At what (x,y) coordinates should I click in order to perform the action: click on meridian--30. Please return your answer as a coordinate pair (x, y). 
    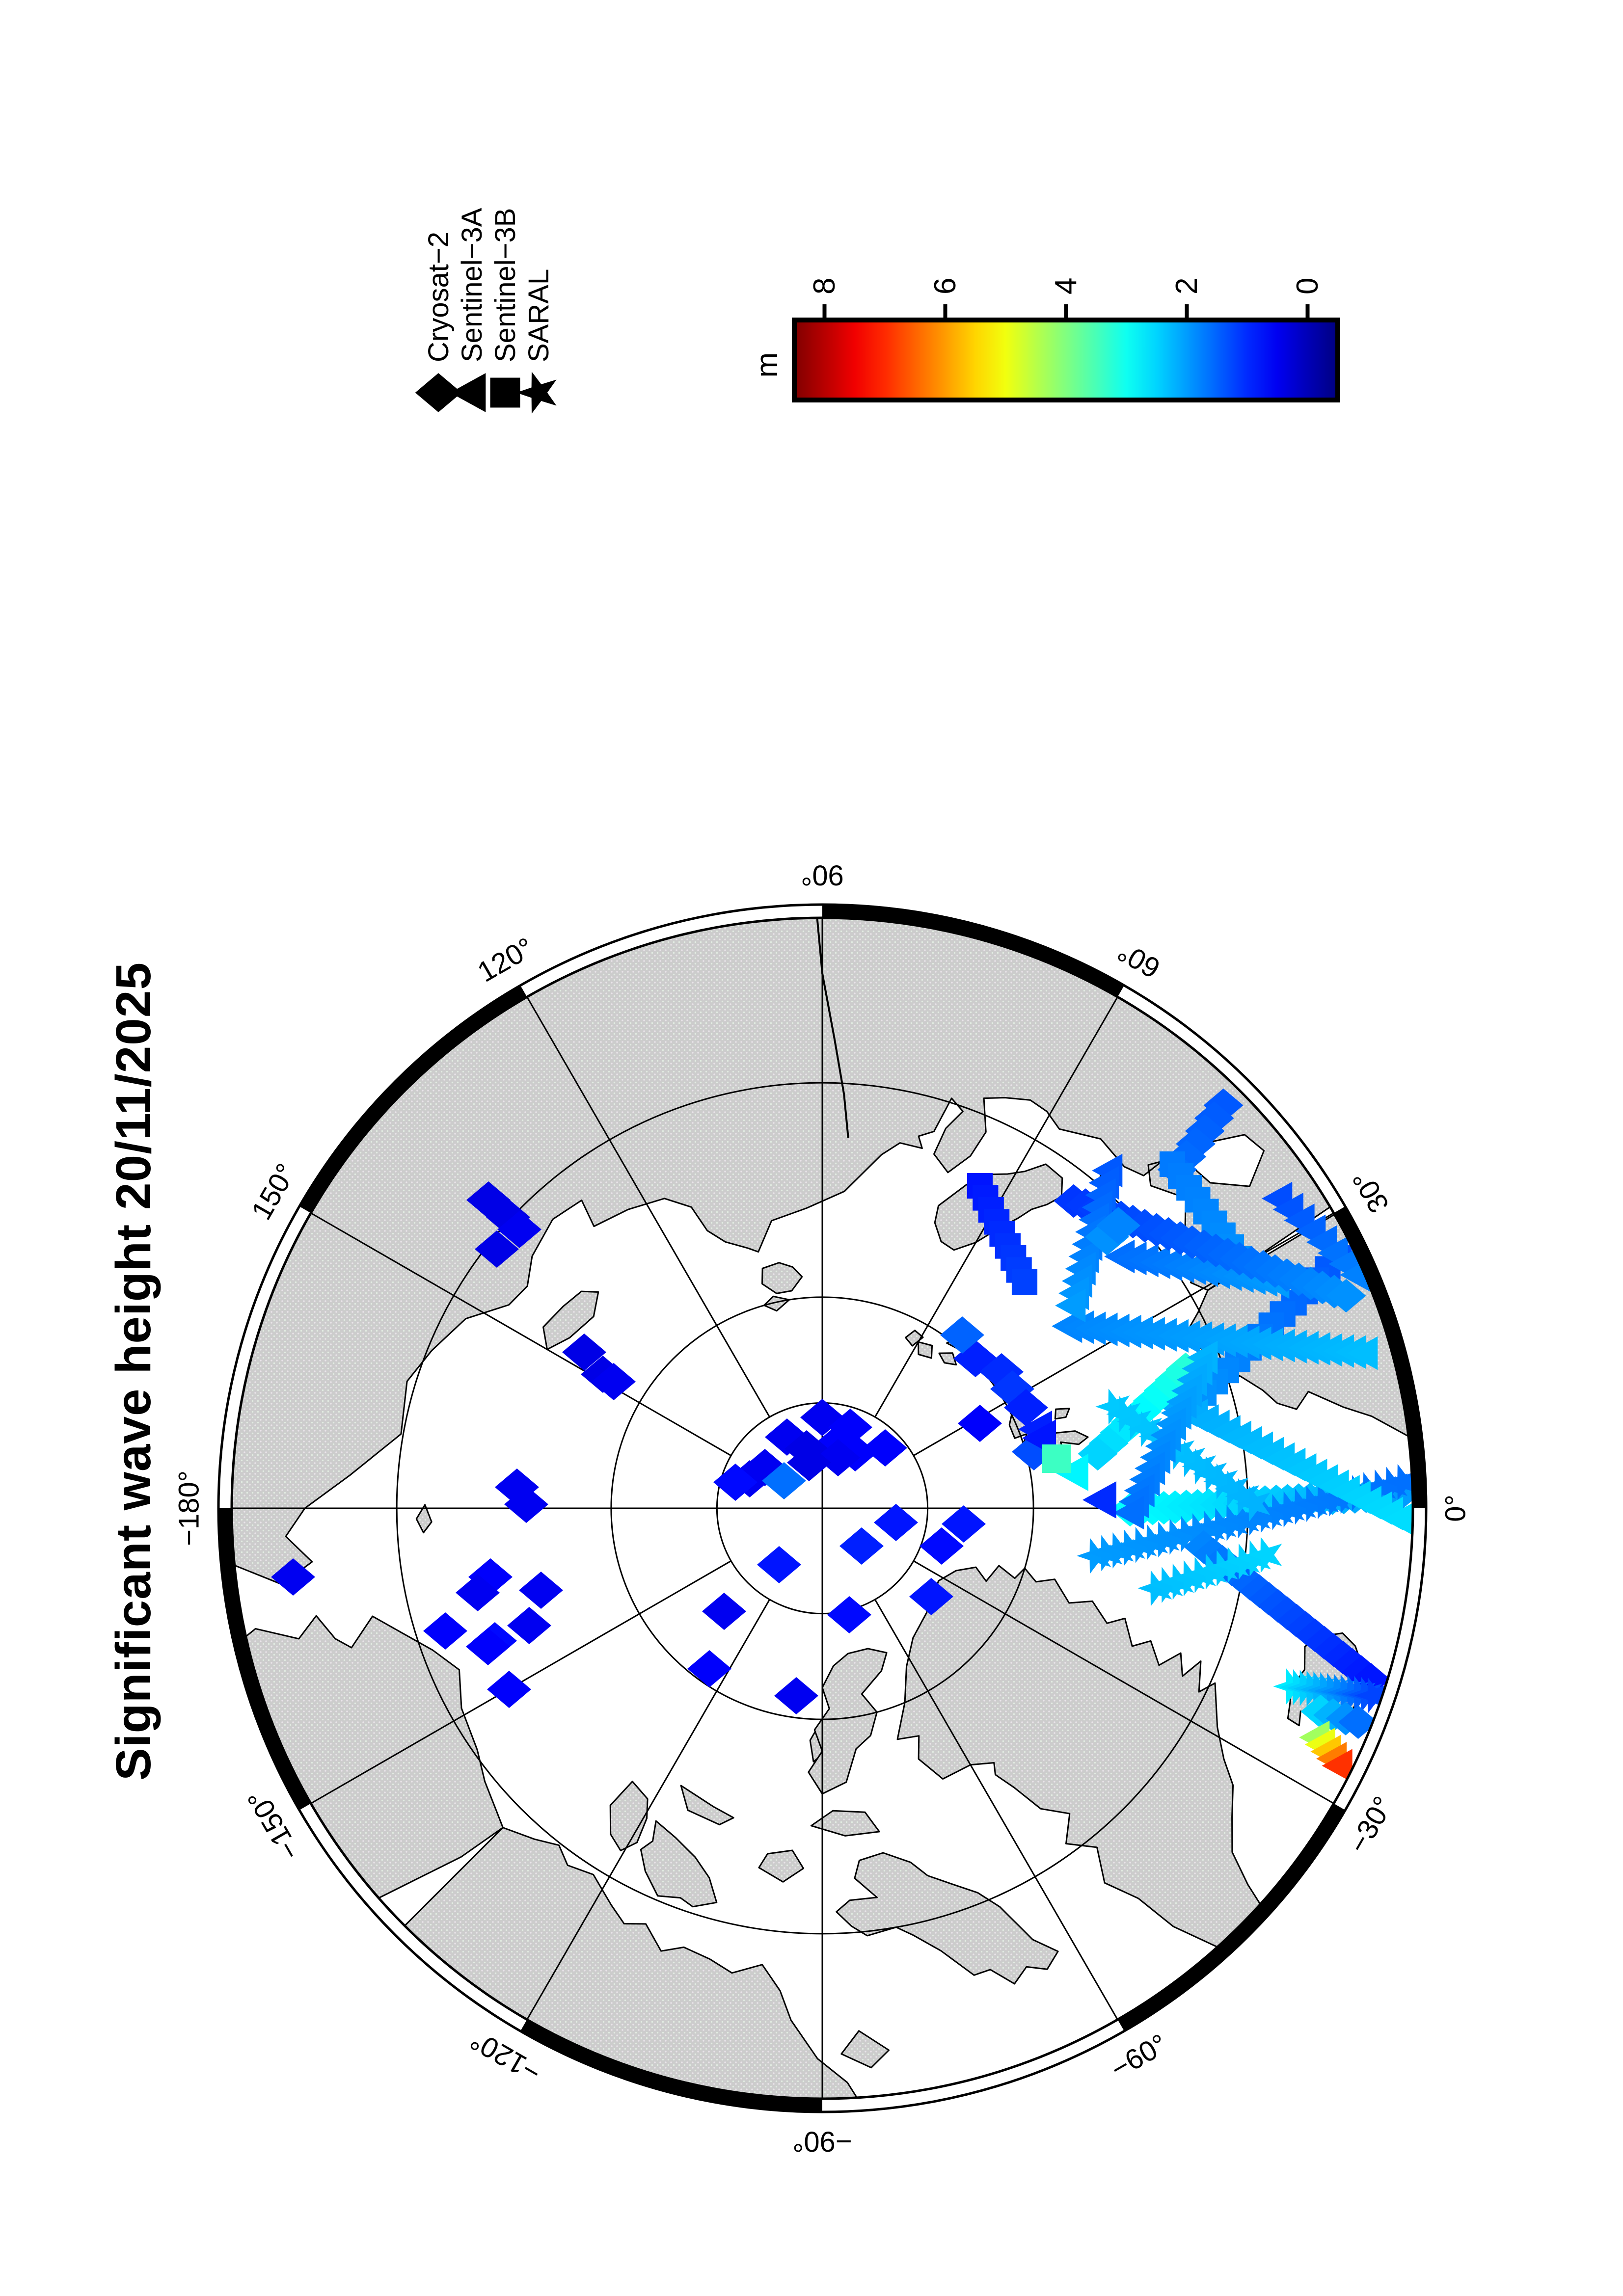
    Looking at the image, I should click on (1123, 1682).